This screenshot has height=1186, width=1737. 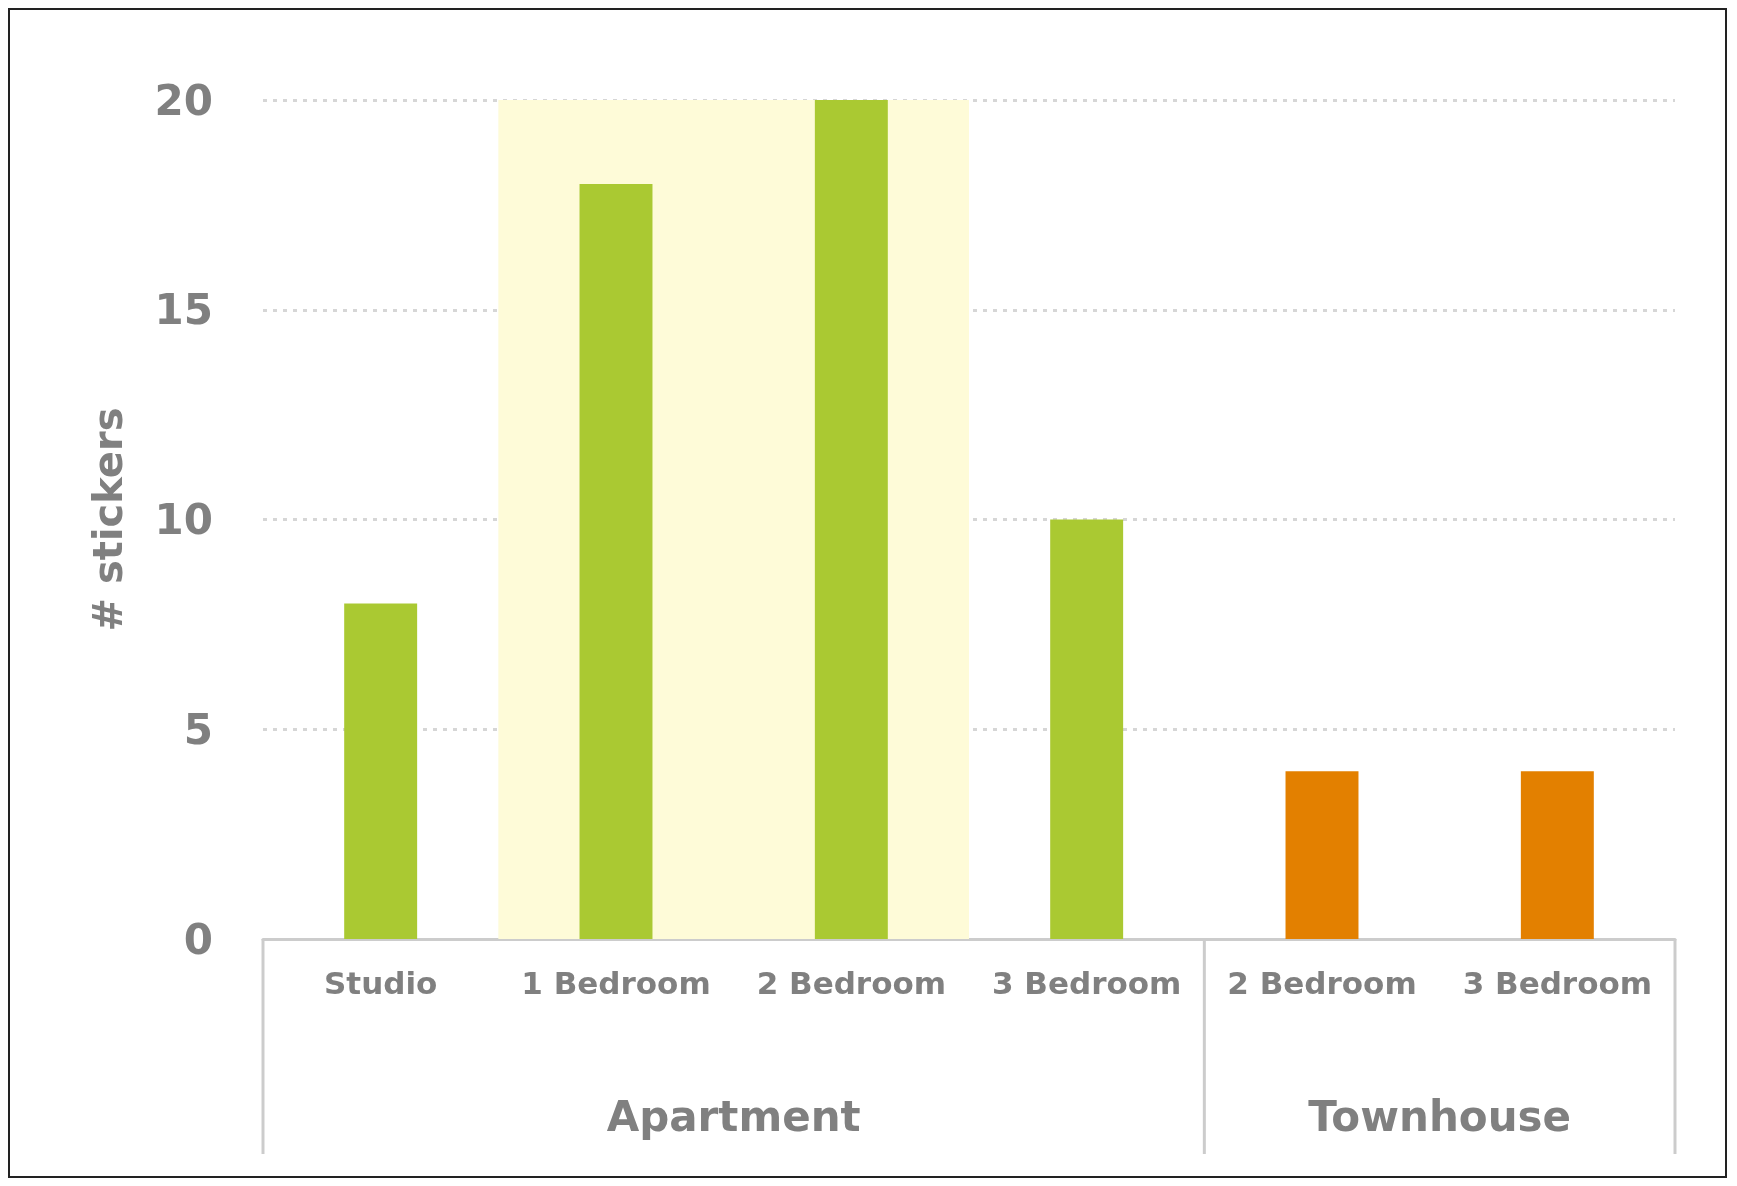 I want to click on text: Apartment, so click(x=733, y=1116).